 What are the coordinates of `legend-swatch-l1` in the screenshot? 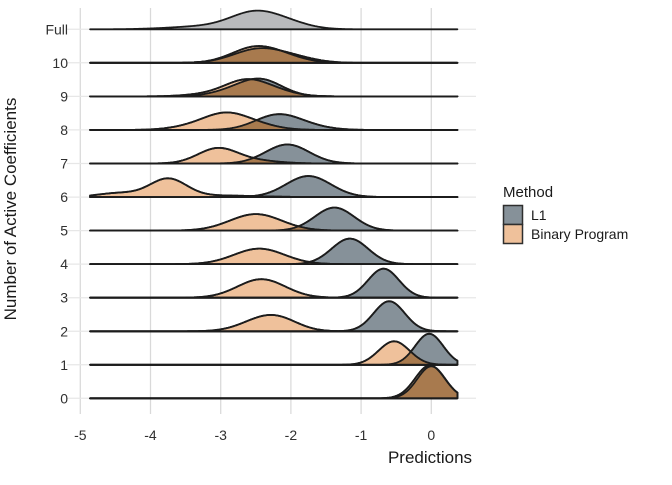 It's located at (513, 215).